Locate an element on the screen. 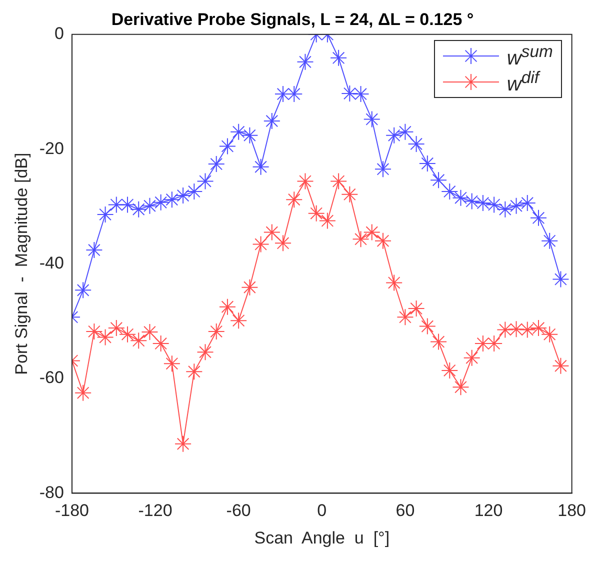  x-tick-label: 0 is located at coordinates (322, 510).